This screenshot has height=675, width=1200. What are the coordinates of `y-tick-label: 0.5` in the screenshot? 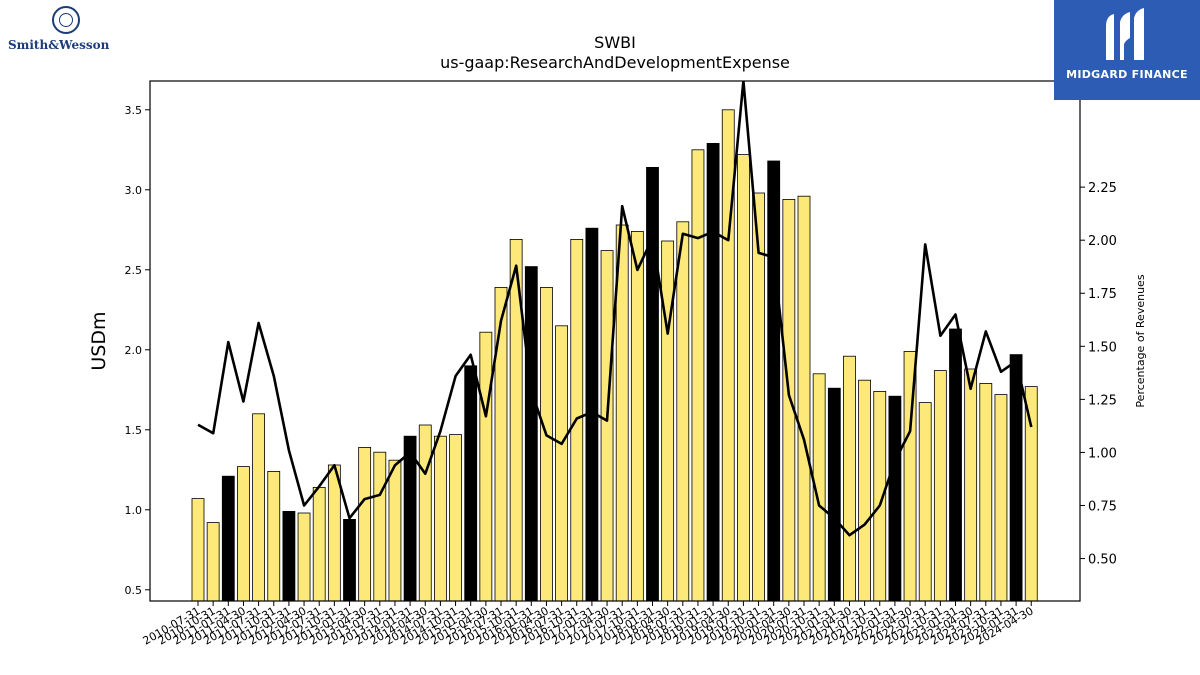 It's located at (134, 590).